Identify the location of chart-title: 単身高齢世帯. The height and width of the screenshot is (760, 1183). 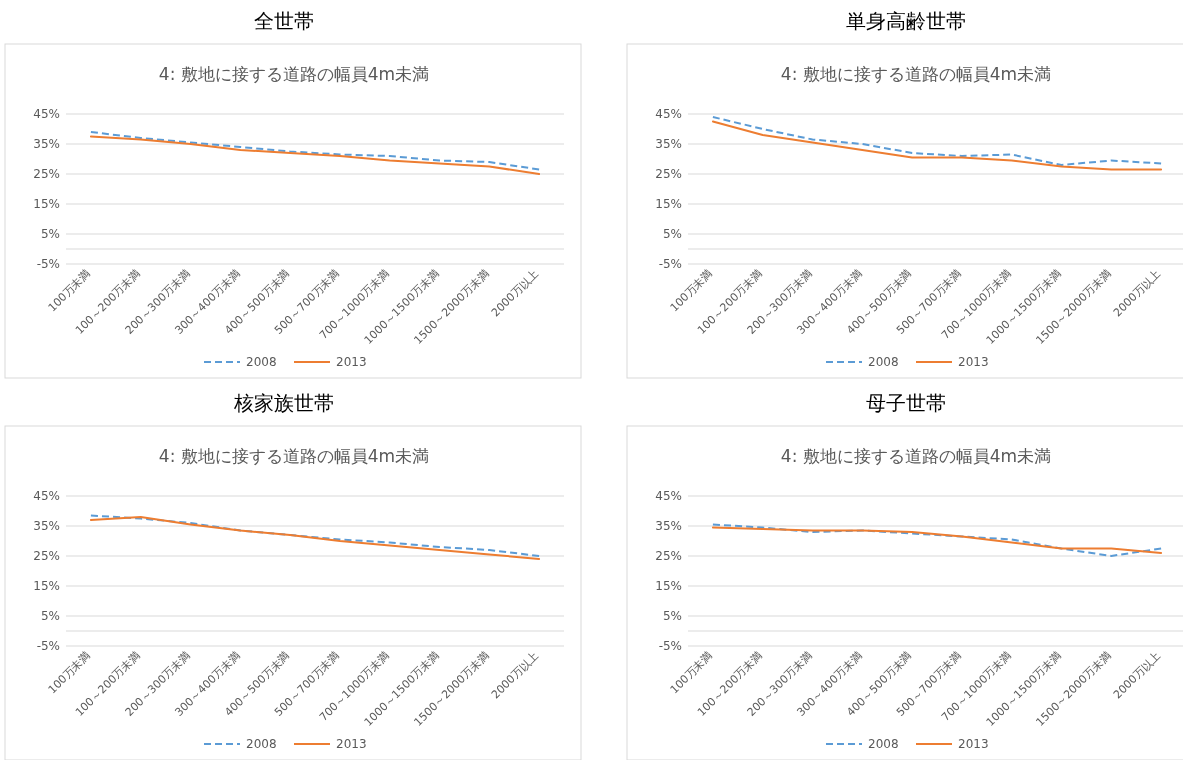
(906, 21).